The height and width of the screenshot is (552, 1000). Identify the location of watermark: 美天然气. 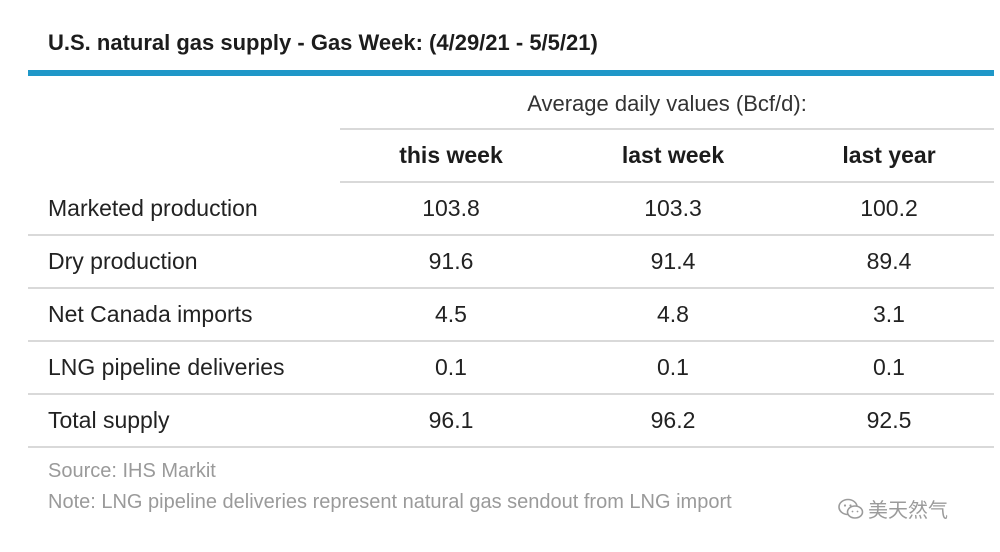
(893, 508).